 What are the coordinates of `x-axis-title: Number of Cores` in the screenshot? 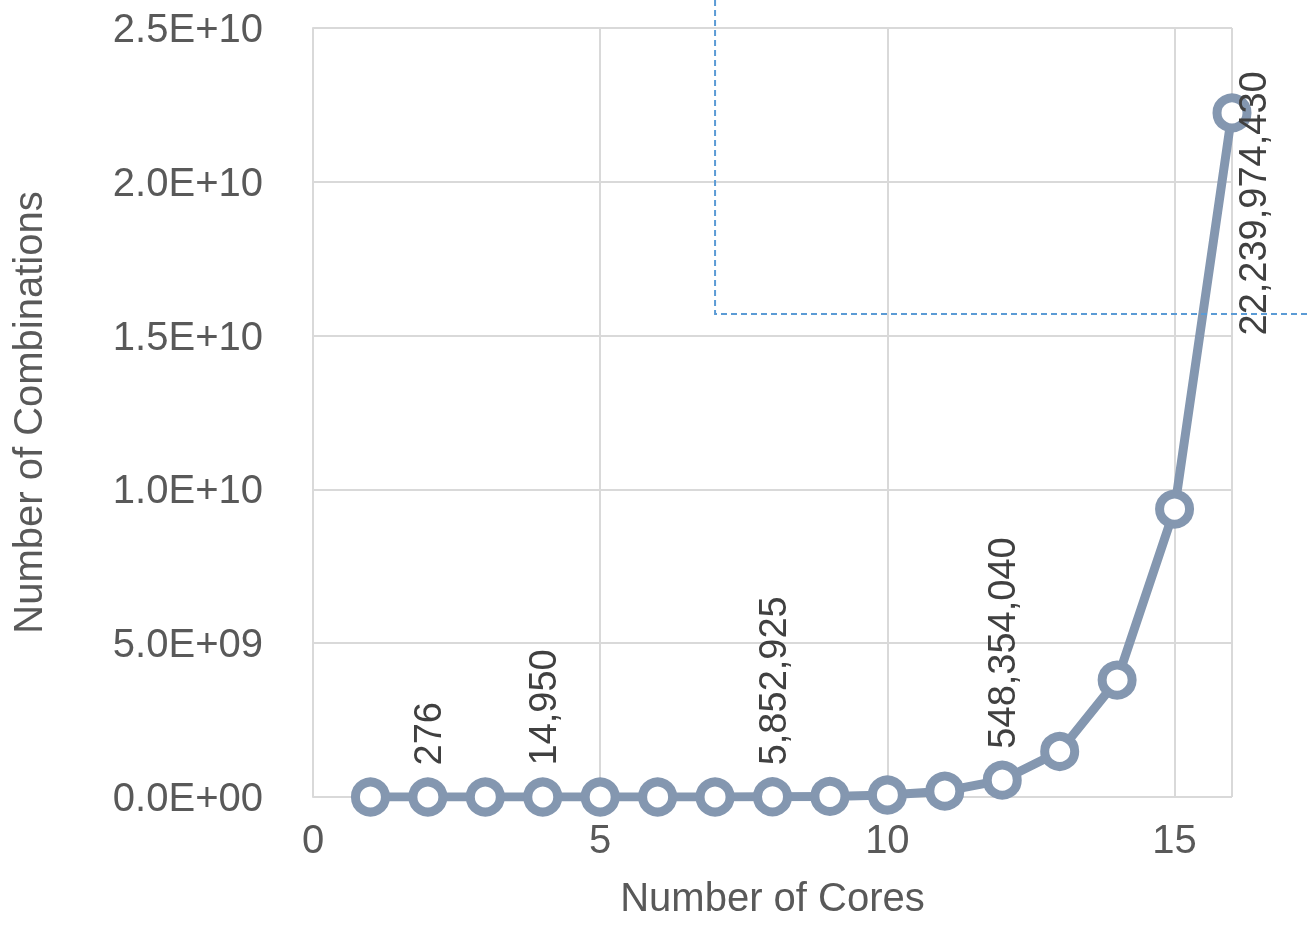 It's located at (772, 897).